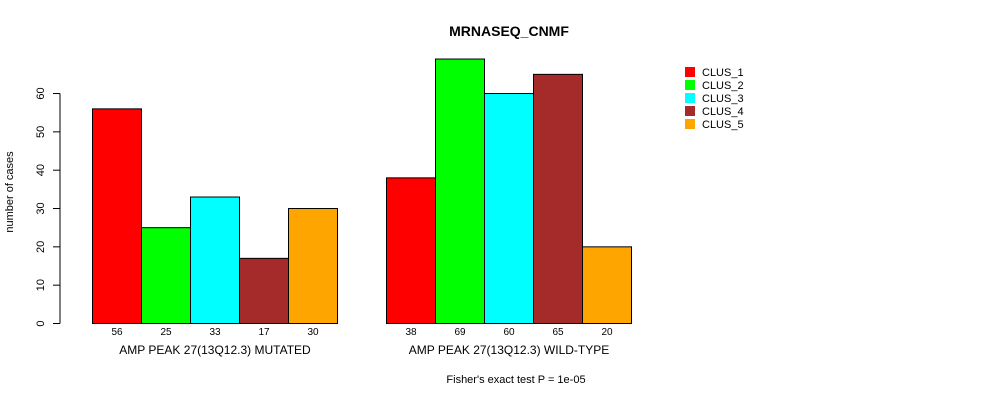 The width and height of the screenshot is (990, 400). What do you see at coordinates (362, 332) in the screenshot?
I see `bar-count-labels: 56 25 33 17 30 38 69 60 65 20` at bounding box center [362, 332].